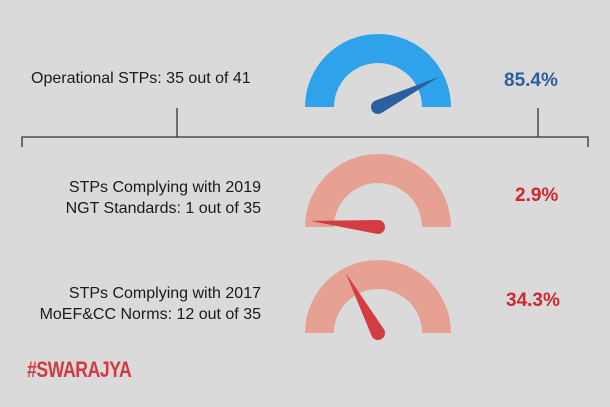  Describe the element at coordinates (533, 300) in the screenshot. I see `row-3-value: 34.3%` at that location.